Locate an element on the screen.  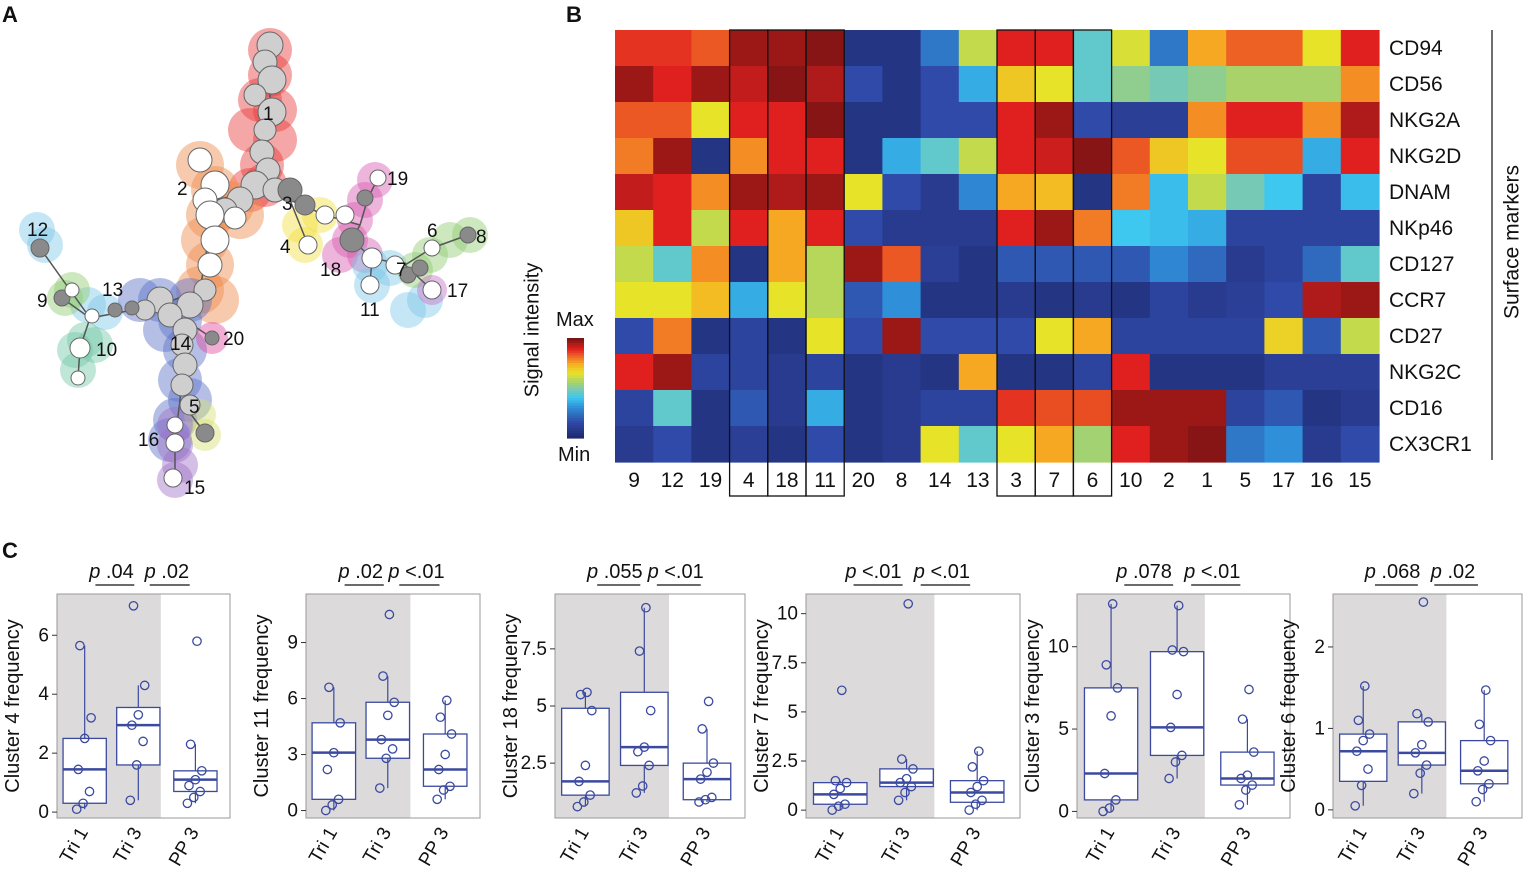
p-value: p <.01 is located at coordinates (675, 572).